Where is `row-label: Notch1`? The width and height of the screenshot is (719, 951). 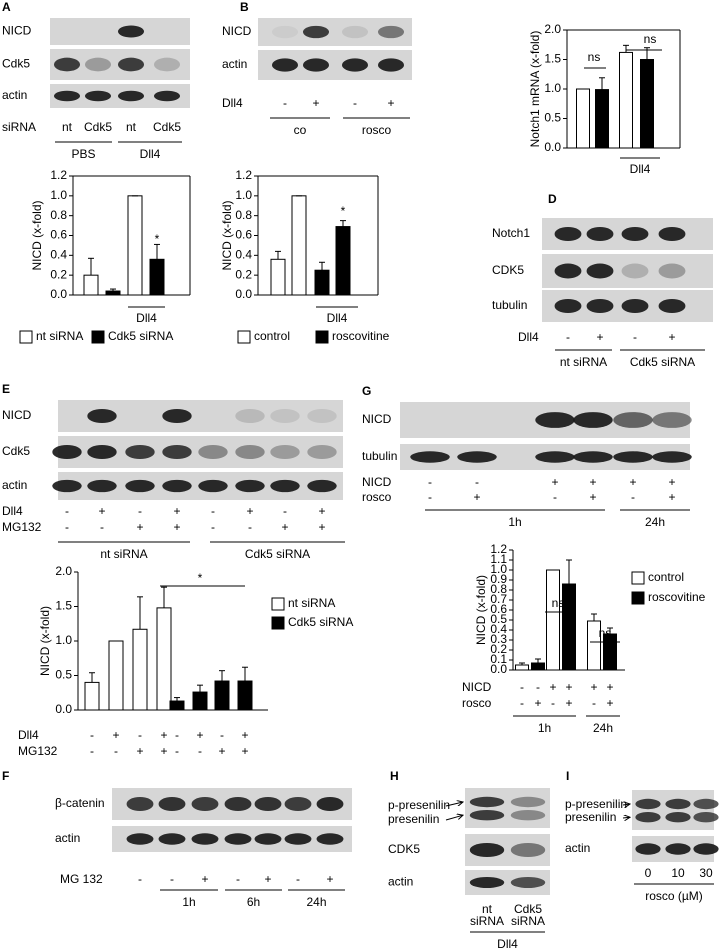 row-label: Notch1 is located at coordinates (511, 233).